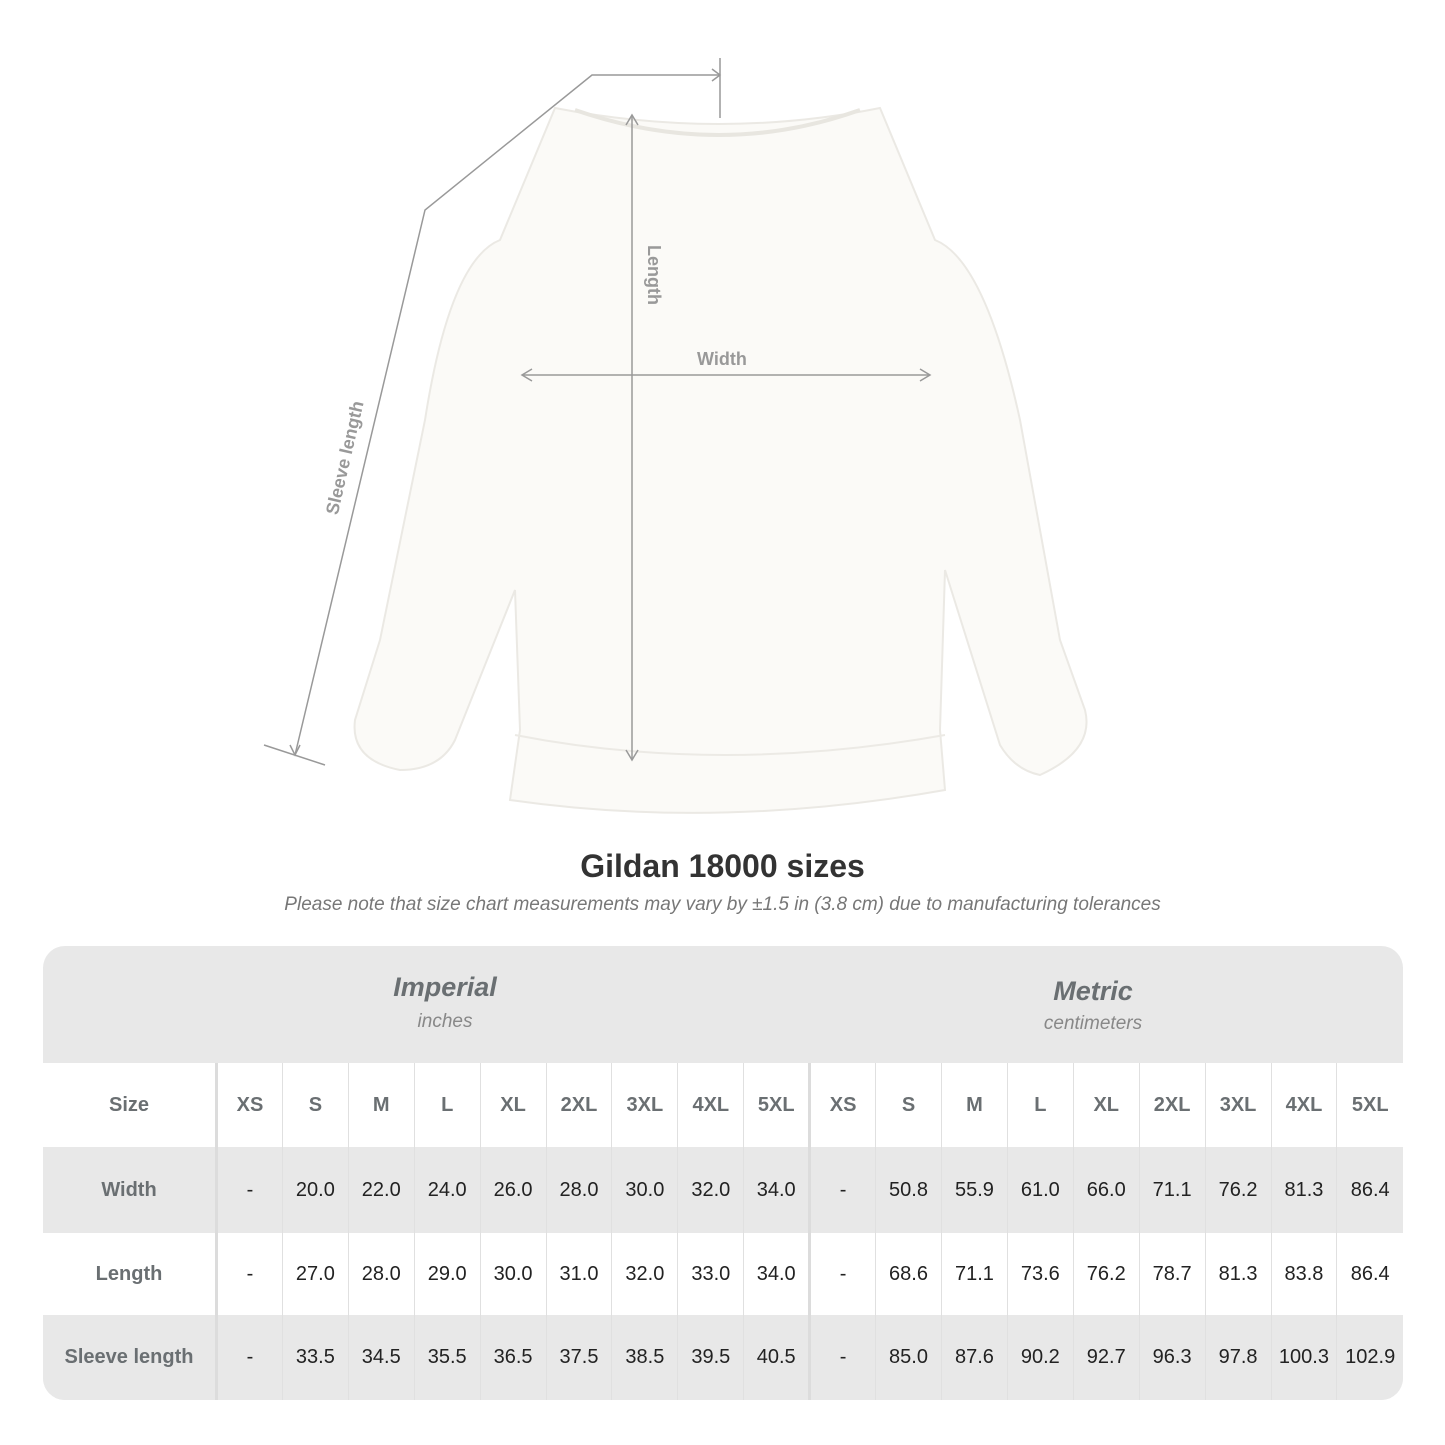 This screenshot has height=1445, width=1445. I want to click on metric-value-cell: 90.2, so click(1040, 1357).